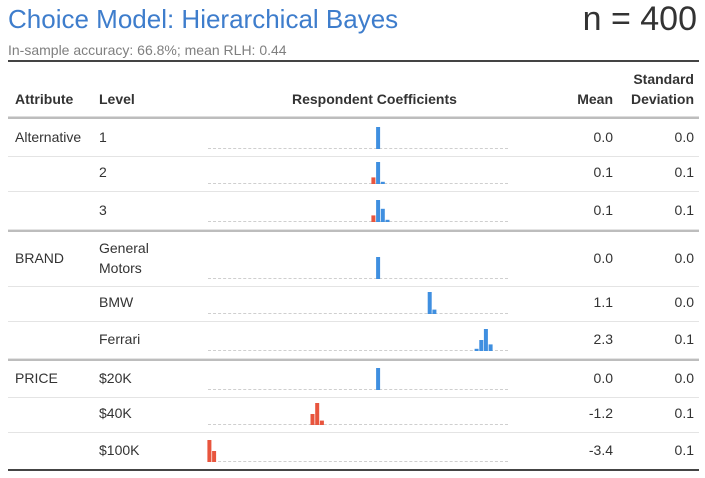 This screenshot has width=705, height=478. What do you see at coordinates (353, 340) in the screenshot?
I see `table-row: Ferrari 2.3 0.1` at bounding box center [353, 340].